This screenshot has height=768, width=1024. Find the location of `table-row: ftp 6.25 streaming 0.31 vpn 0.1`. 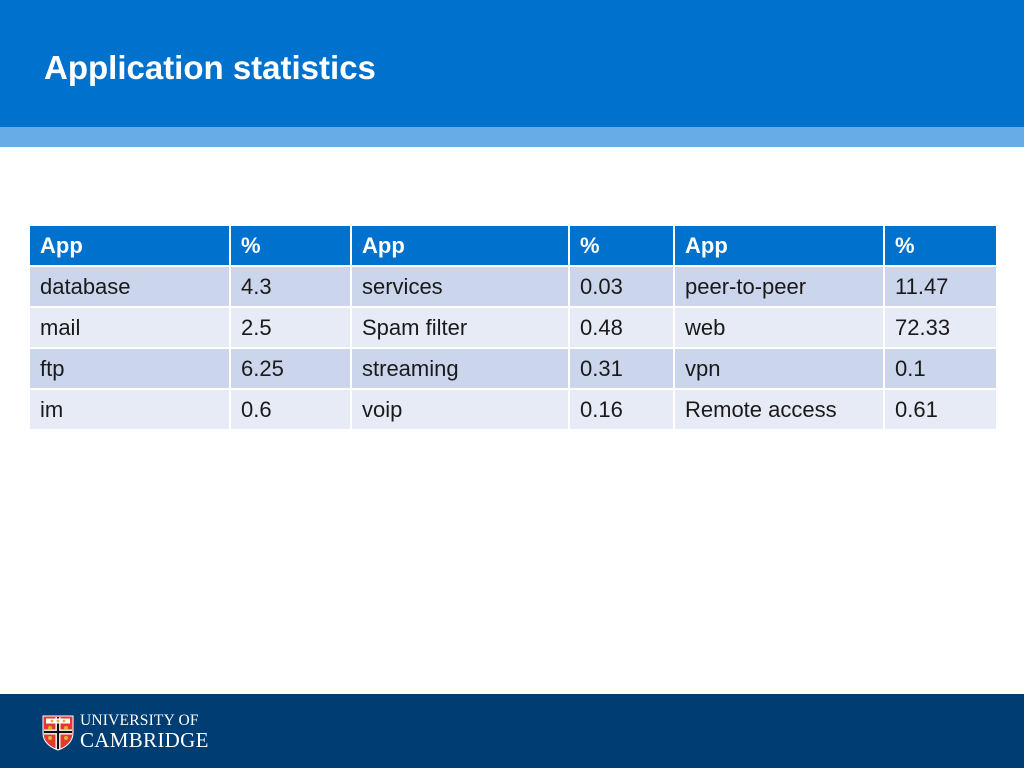

table-row: ftp 6.25 streaming 0.31 vpn 0.1 is located at coordinates (513, 368).